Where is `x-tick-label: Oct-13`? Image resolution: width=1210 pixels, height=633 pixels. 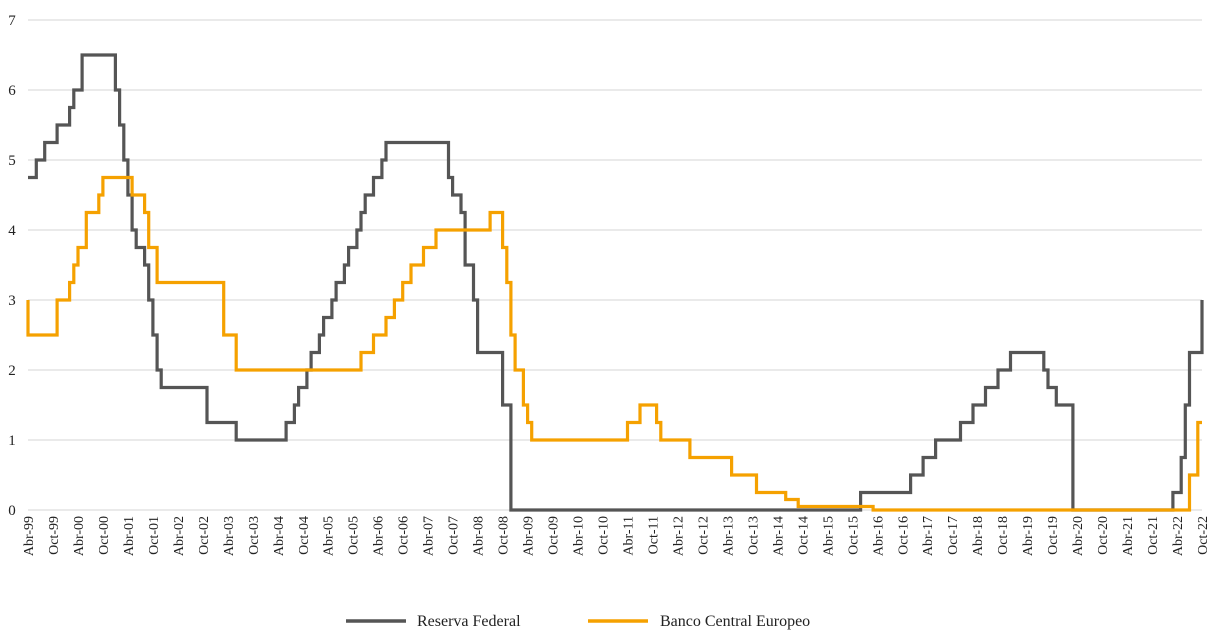
x-tick-label: Oct-13 is located at coordinates (753, 535).